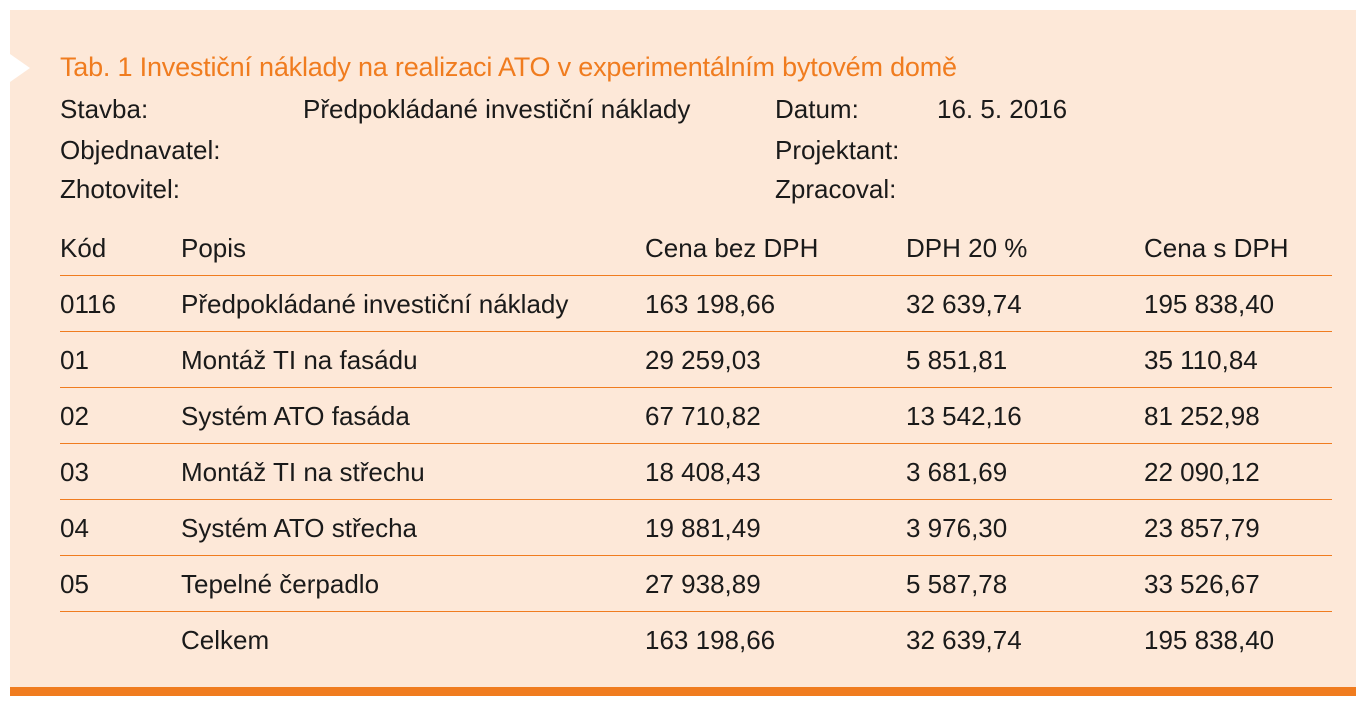  I want to click on cell-dph: 5 851,81, so click(957, 360).